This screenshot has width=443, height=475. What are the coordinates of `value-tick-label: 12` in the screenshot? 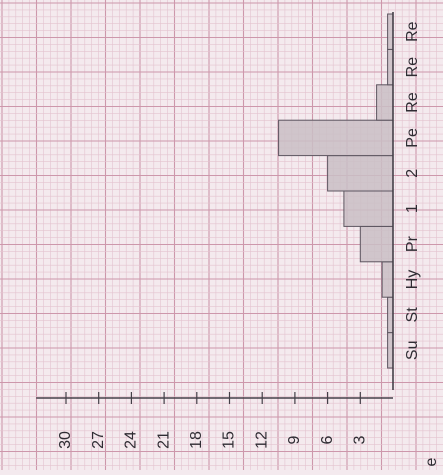 It's located at (261, 440).